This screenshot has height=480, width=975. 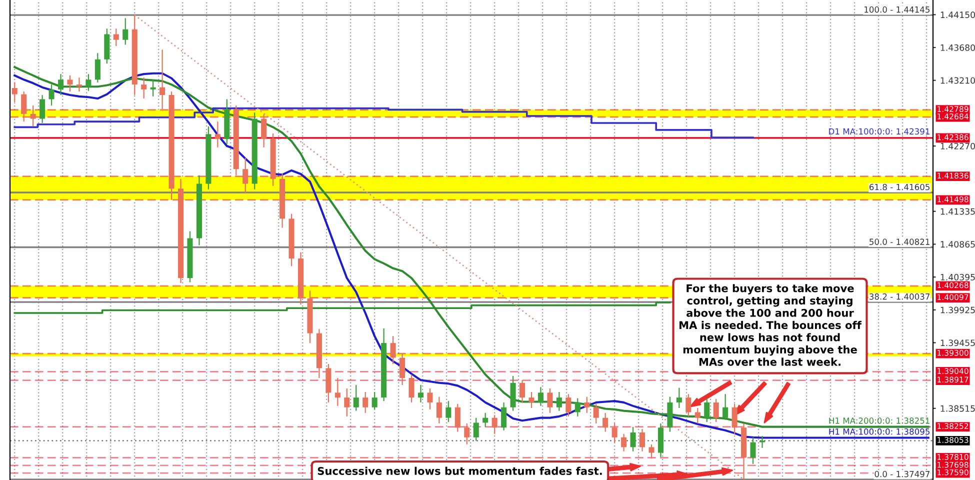 What do you see at coordinates (957, 47) in the screenshot?
I see `y-tick-label: 1.43680` at bounding box center [957, 47].